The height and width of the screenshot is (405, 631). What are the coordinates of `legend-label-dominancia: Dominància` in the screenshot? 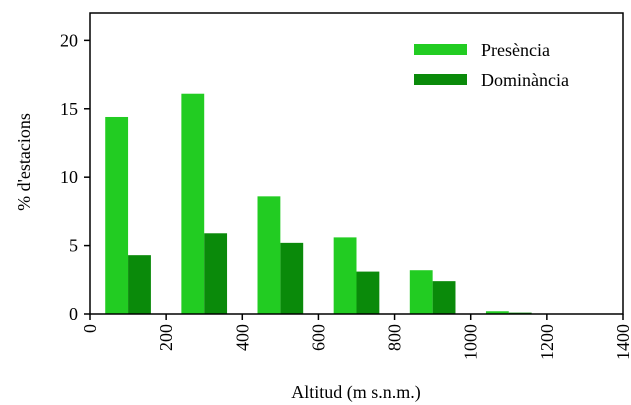 It's located at (525, 80).